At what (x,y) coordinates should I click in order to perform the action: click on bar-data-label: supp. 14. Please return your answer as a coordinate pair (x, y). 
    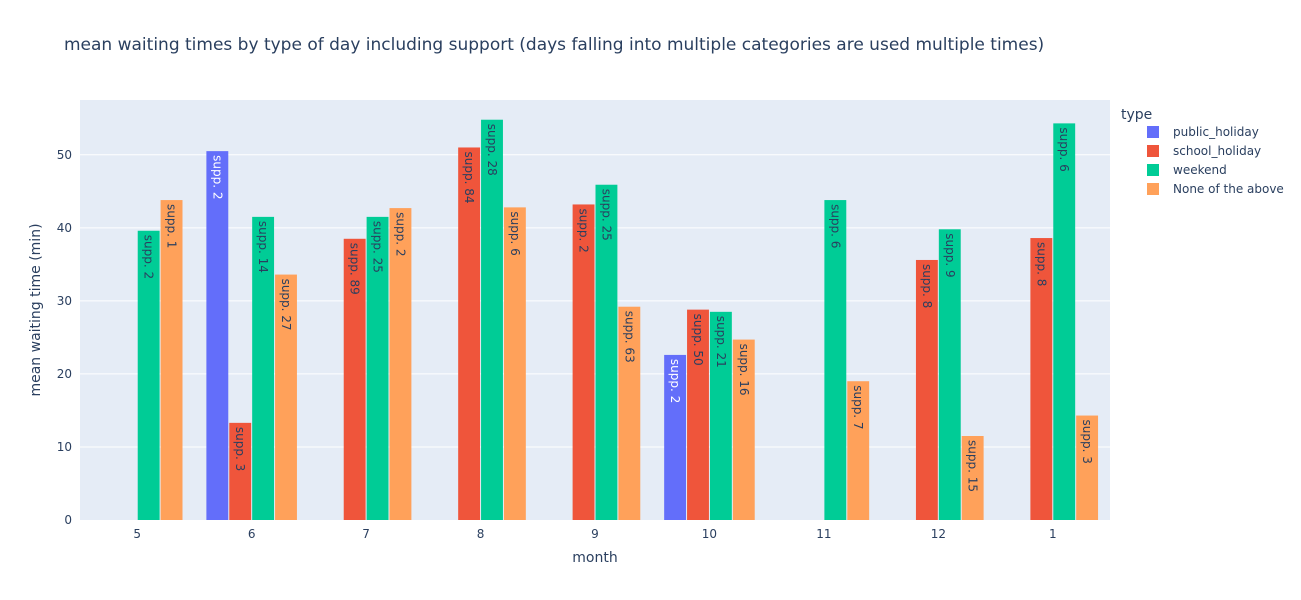
    Looking at the image, I should click on (263, 247).